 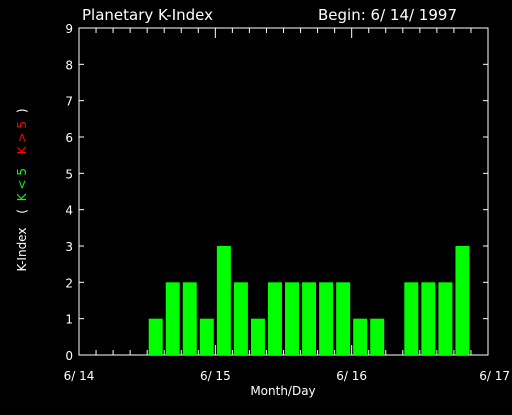 I want to click on y-tick-label-1: 1, so click(x=69, y=320).